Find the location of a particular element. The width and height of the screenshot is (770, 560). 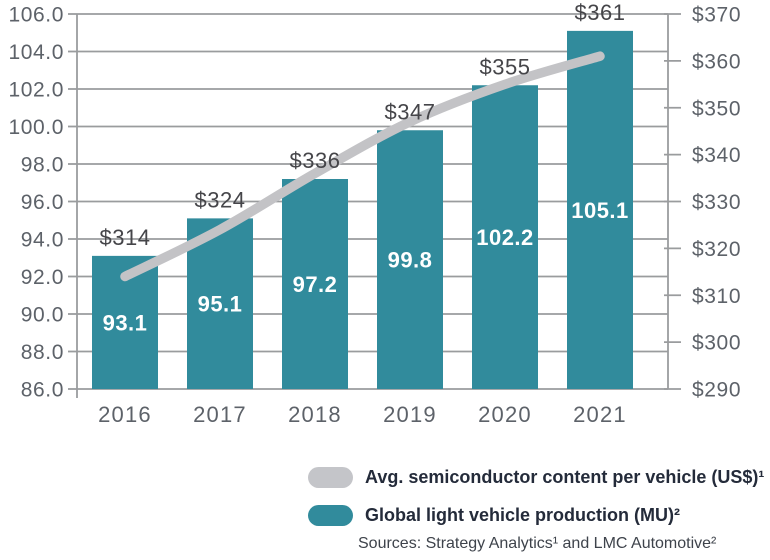

left-axis-tick-label: 104.0 is located at coordinates (36, 52).